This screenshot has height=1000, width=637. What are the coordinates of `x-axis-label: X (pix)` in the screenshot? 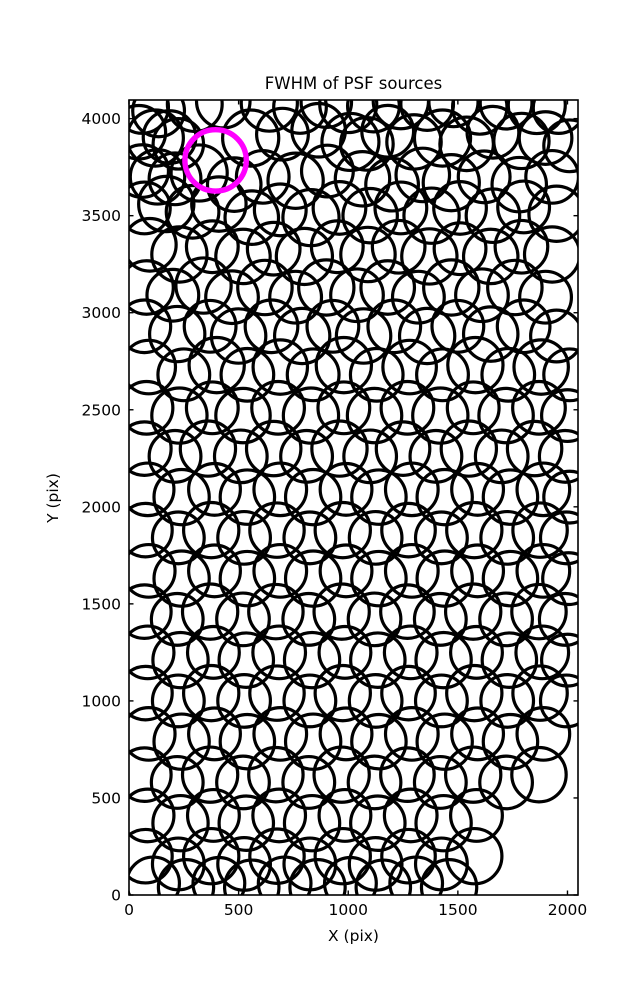 It's located at (353, 936).